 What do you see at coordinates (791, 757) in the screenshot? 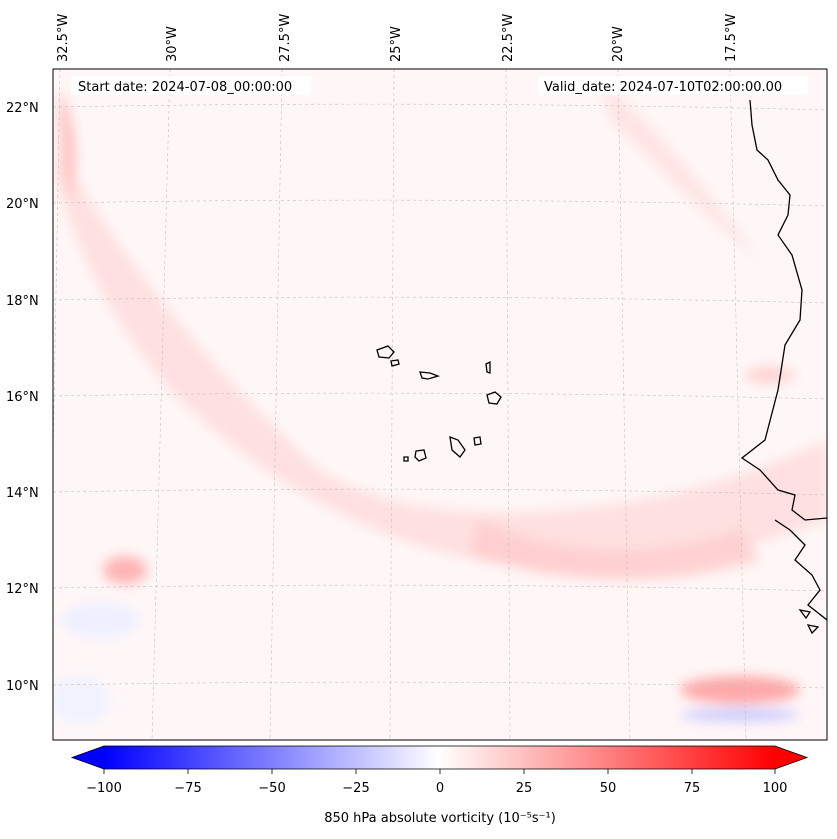
I see `colorbar-extend-max` at bounding box center [791, 757].